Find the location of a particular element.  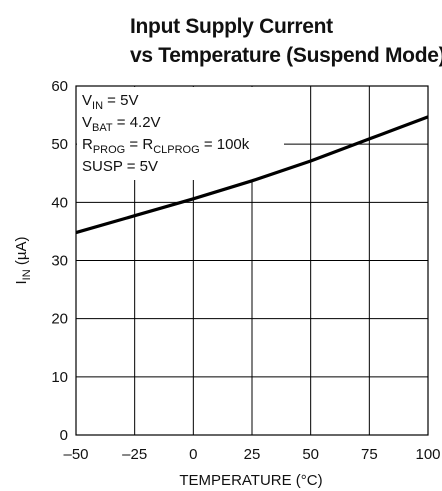

annotation: RPROG = RCLPROG = 100k is located at coordinates (166, 146).